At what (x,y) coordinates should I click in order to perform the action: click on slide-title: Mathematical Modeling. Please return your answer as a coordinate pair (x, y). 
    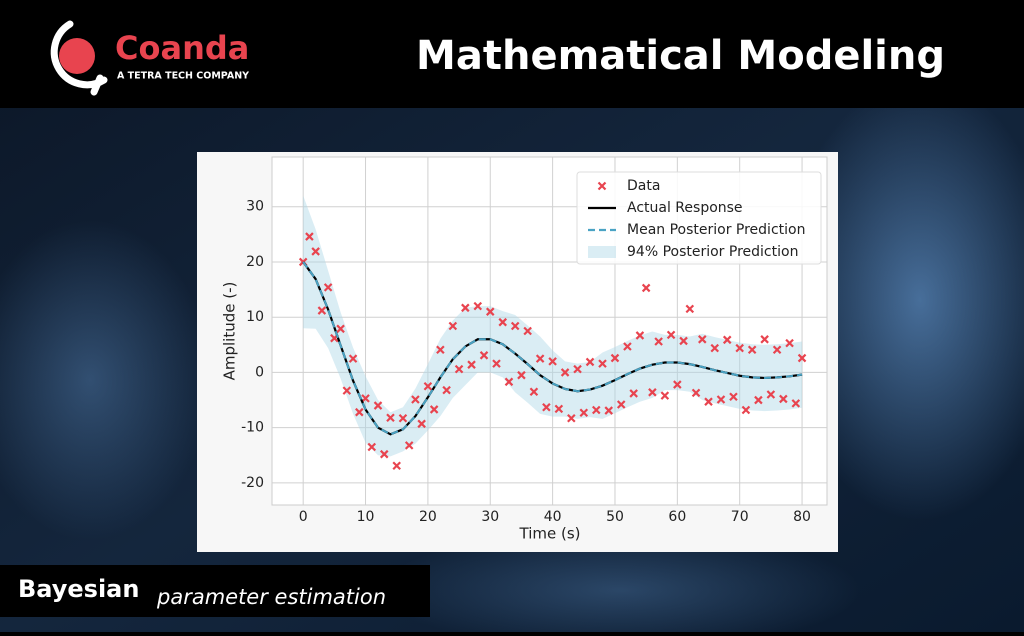
    Looking at the image, I should click on (680, 56).